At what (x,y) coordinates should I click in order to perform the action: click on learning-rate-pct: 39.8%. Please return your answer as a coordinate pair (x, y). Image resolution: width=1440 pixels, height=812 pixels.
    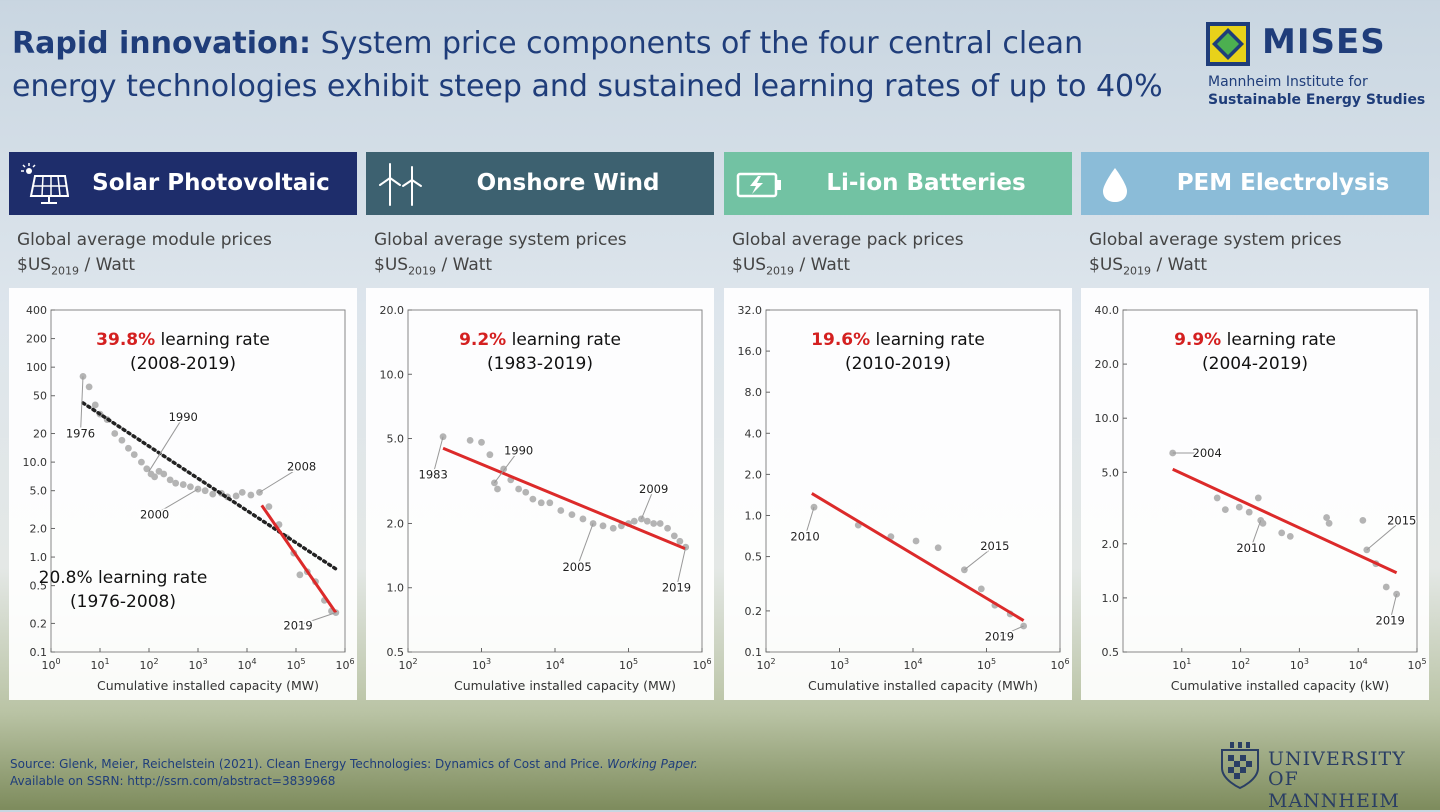
    Looking at the image, I should click on (126, 340).